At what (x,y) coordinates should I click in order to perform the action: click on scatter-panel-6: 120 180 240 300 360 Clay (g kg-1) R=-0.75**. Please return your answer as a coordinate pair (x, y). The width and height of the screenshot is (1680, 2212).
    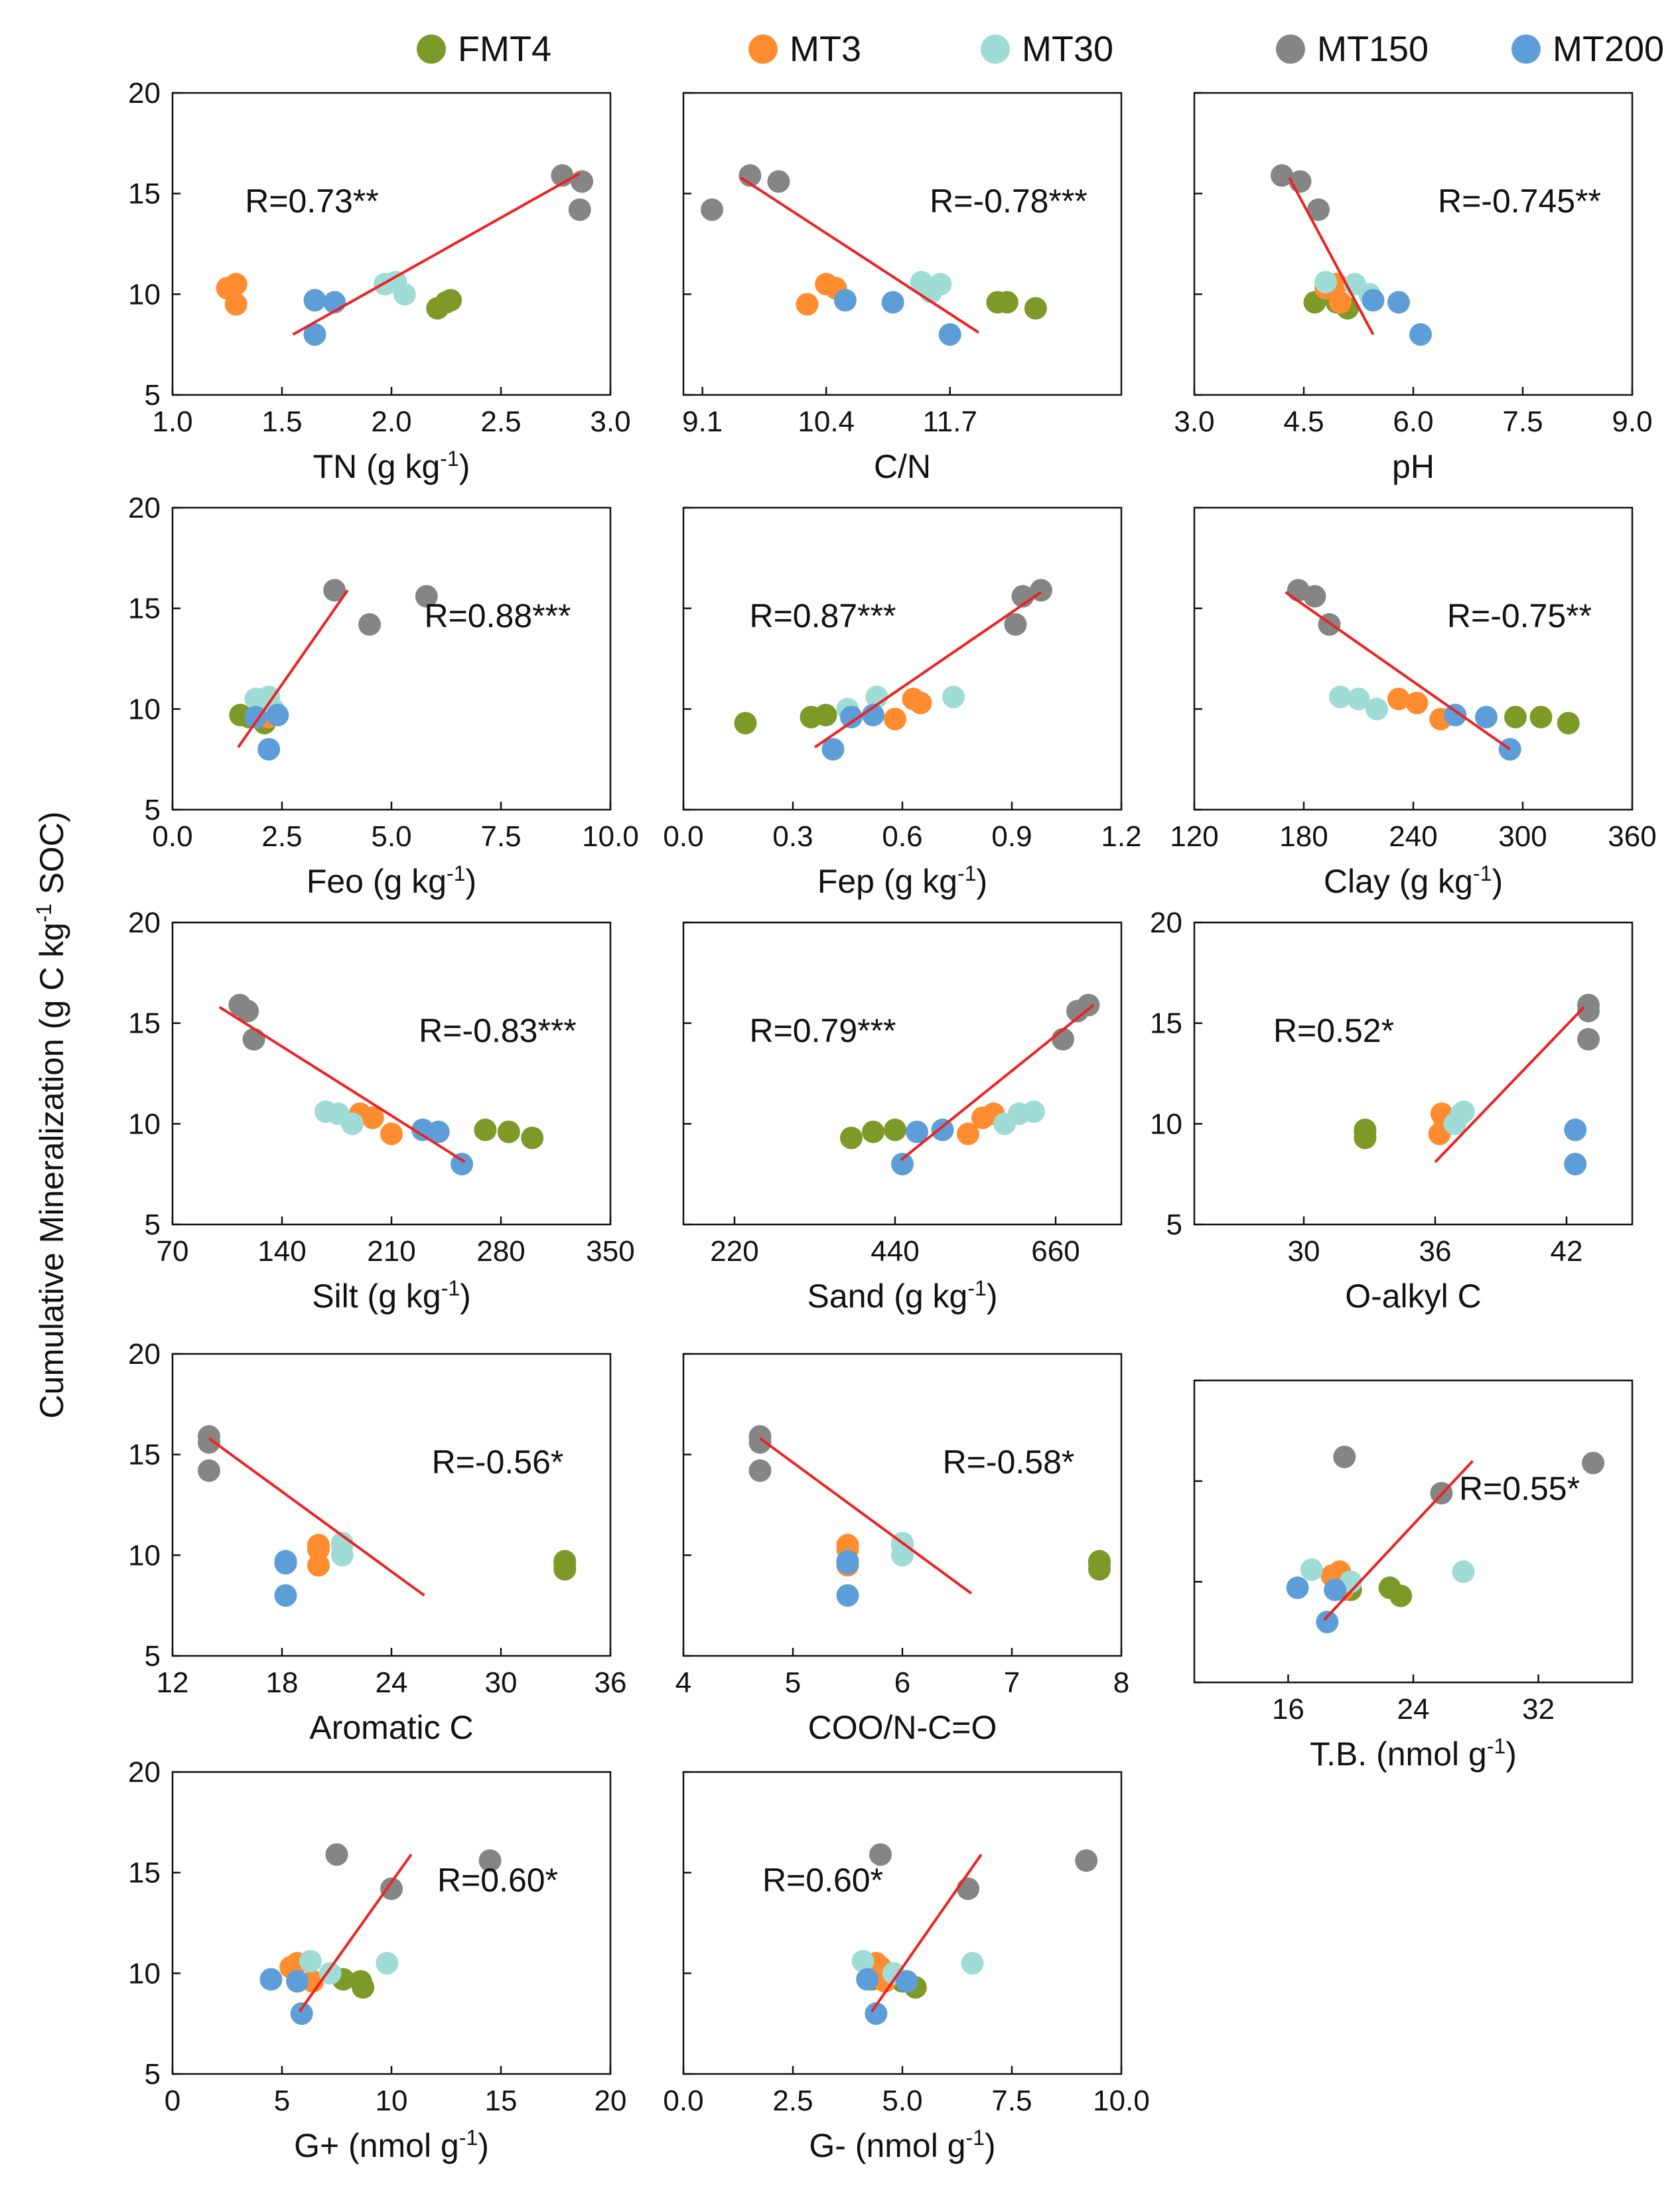
    Looking at the image, I should click on (1413, 703).